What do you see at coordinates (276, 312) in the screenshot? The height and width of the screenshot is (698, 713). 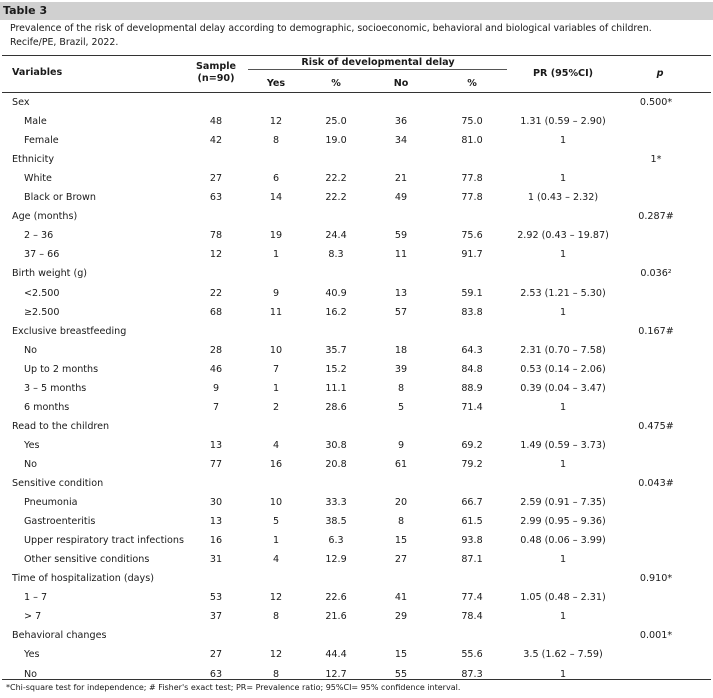 I see `cell-yes: 11` at bounding box center [276, 312].